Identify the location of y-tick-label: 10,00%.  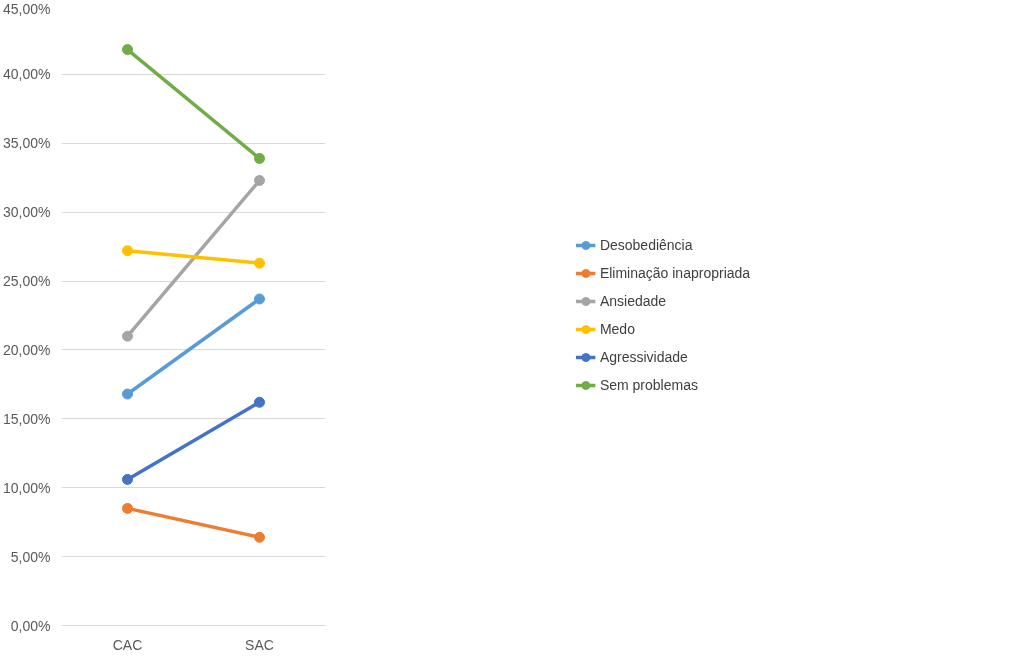
(27, 487).